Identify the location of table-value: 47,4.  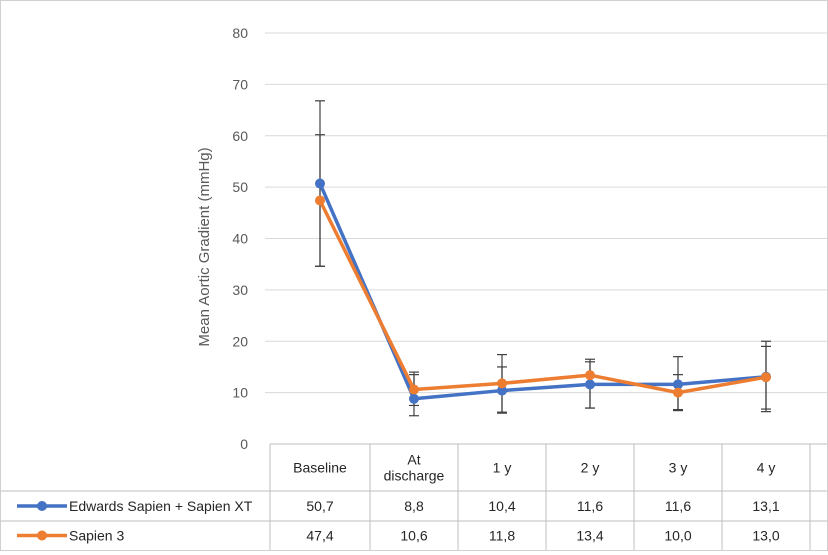
(319, 536).